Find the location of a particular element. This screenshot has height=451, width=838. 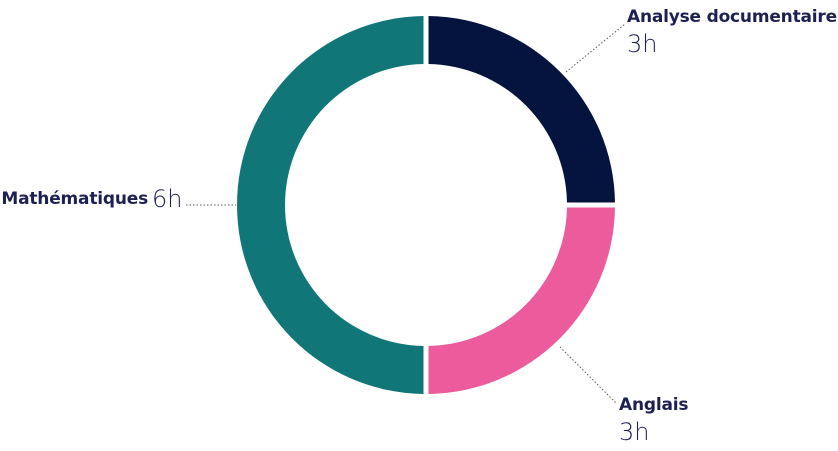

label-analyse-documentaire-name: Analyse documentaire is located at coordinates (732, 17).